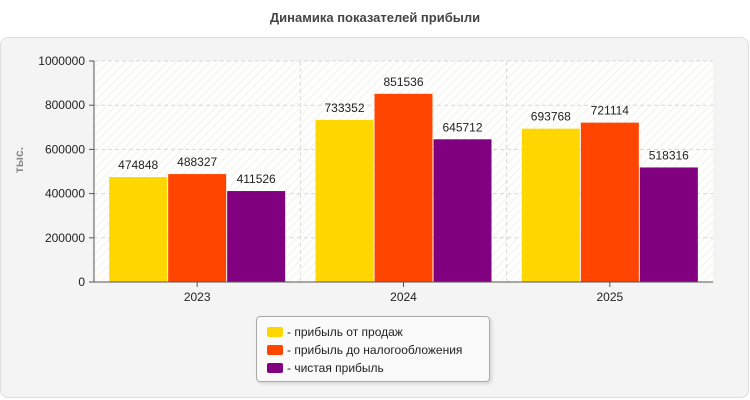 Image resolution: width=750 pixels, height=400 pixels. Describe the element at coordinates (609, 297) in the screenshot. I see `x-tick-label: 2025` at that location.